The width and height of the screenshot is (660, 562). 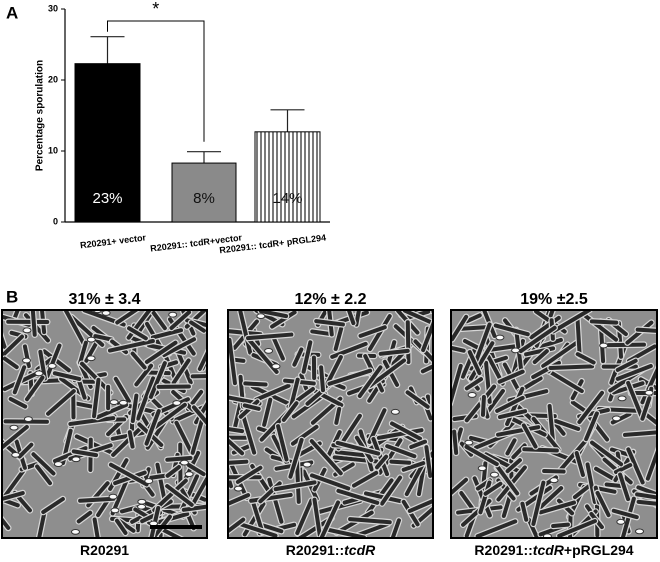 I want to click on x-tick-label: R20291+ vector, so click(x=114, y=241).